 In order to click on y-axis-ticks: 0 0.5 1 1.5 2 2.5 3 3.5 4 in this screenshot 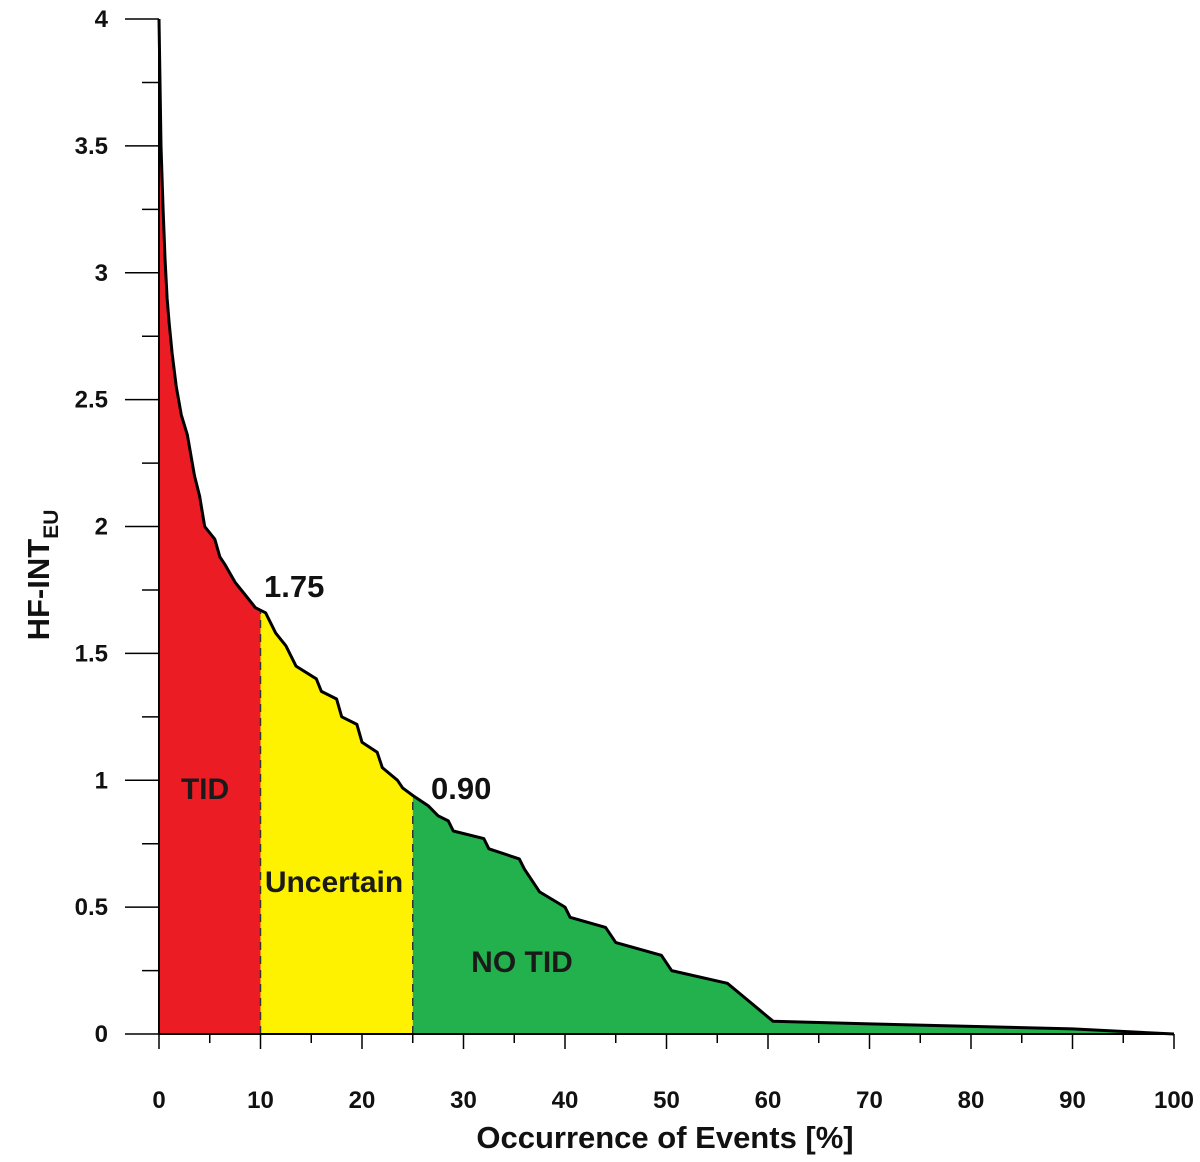, I will do `click(117, 527)`.